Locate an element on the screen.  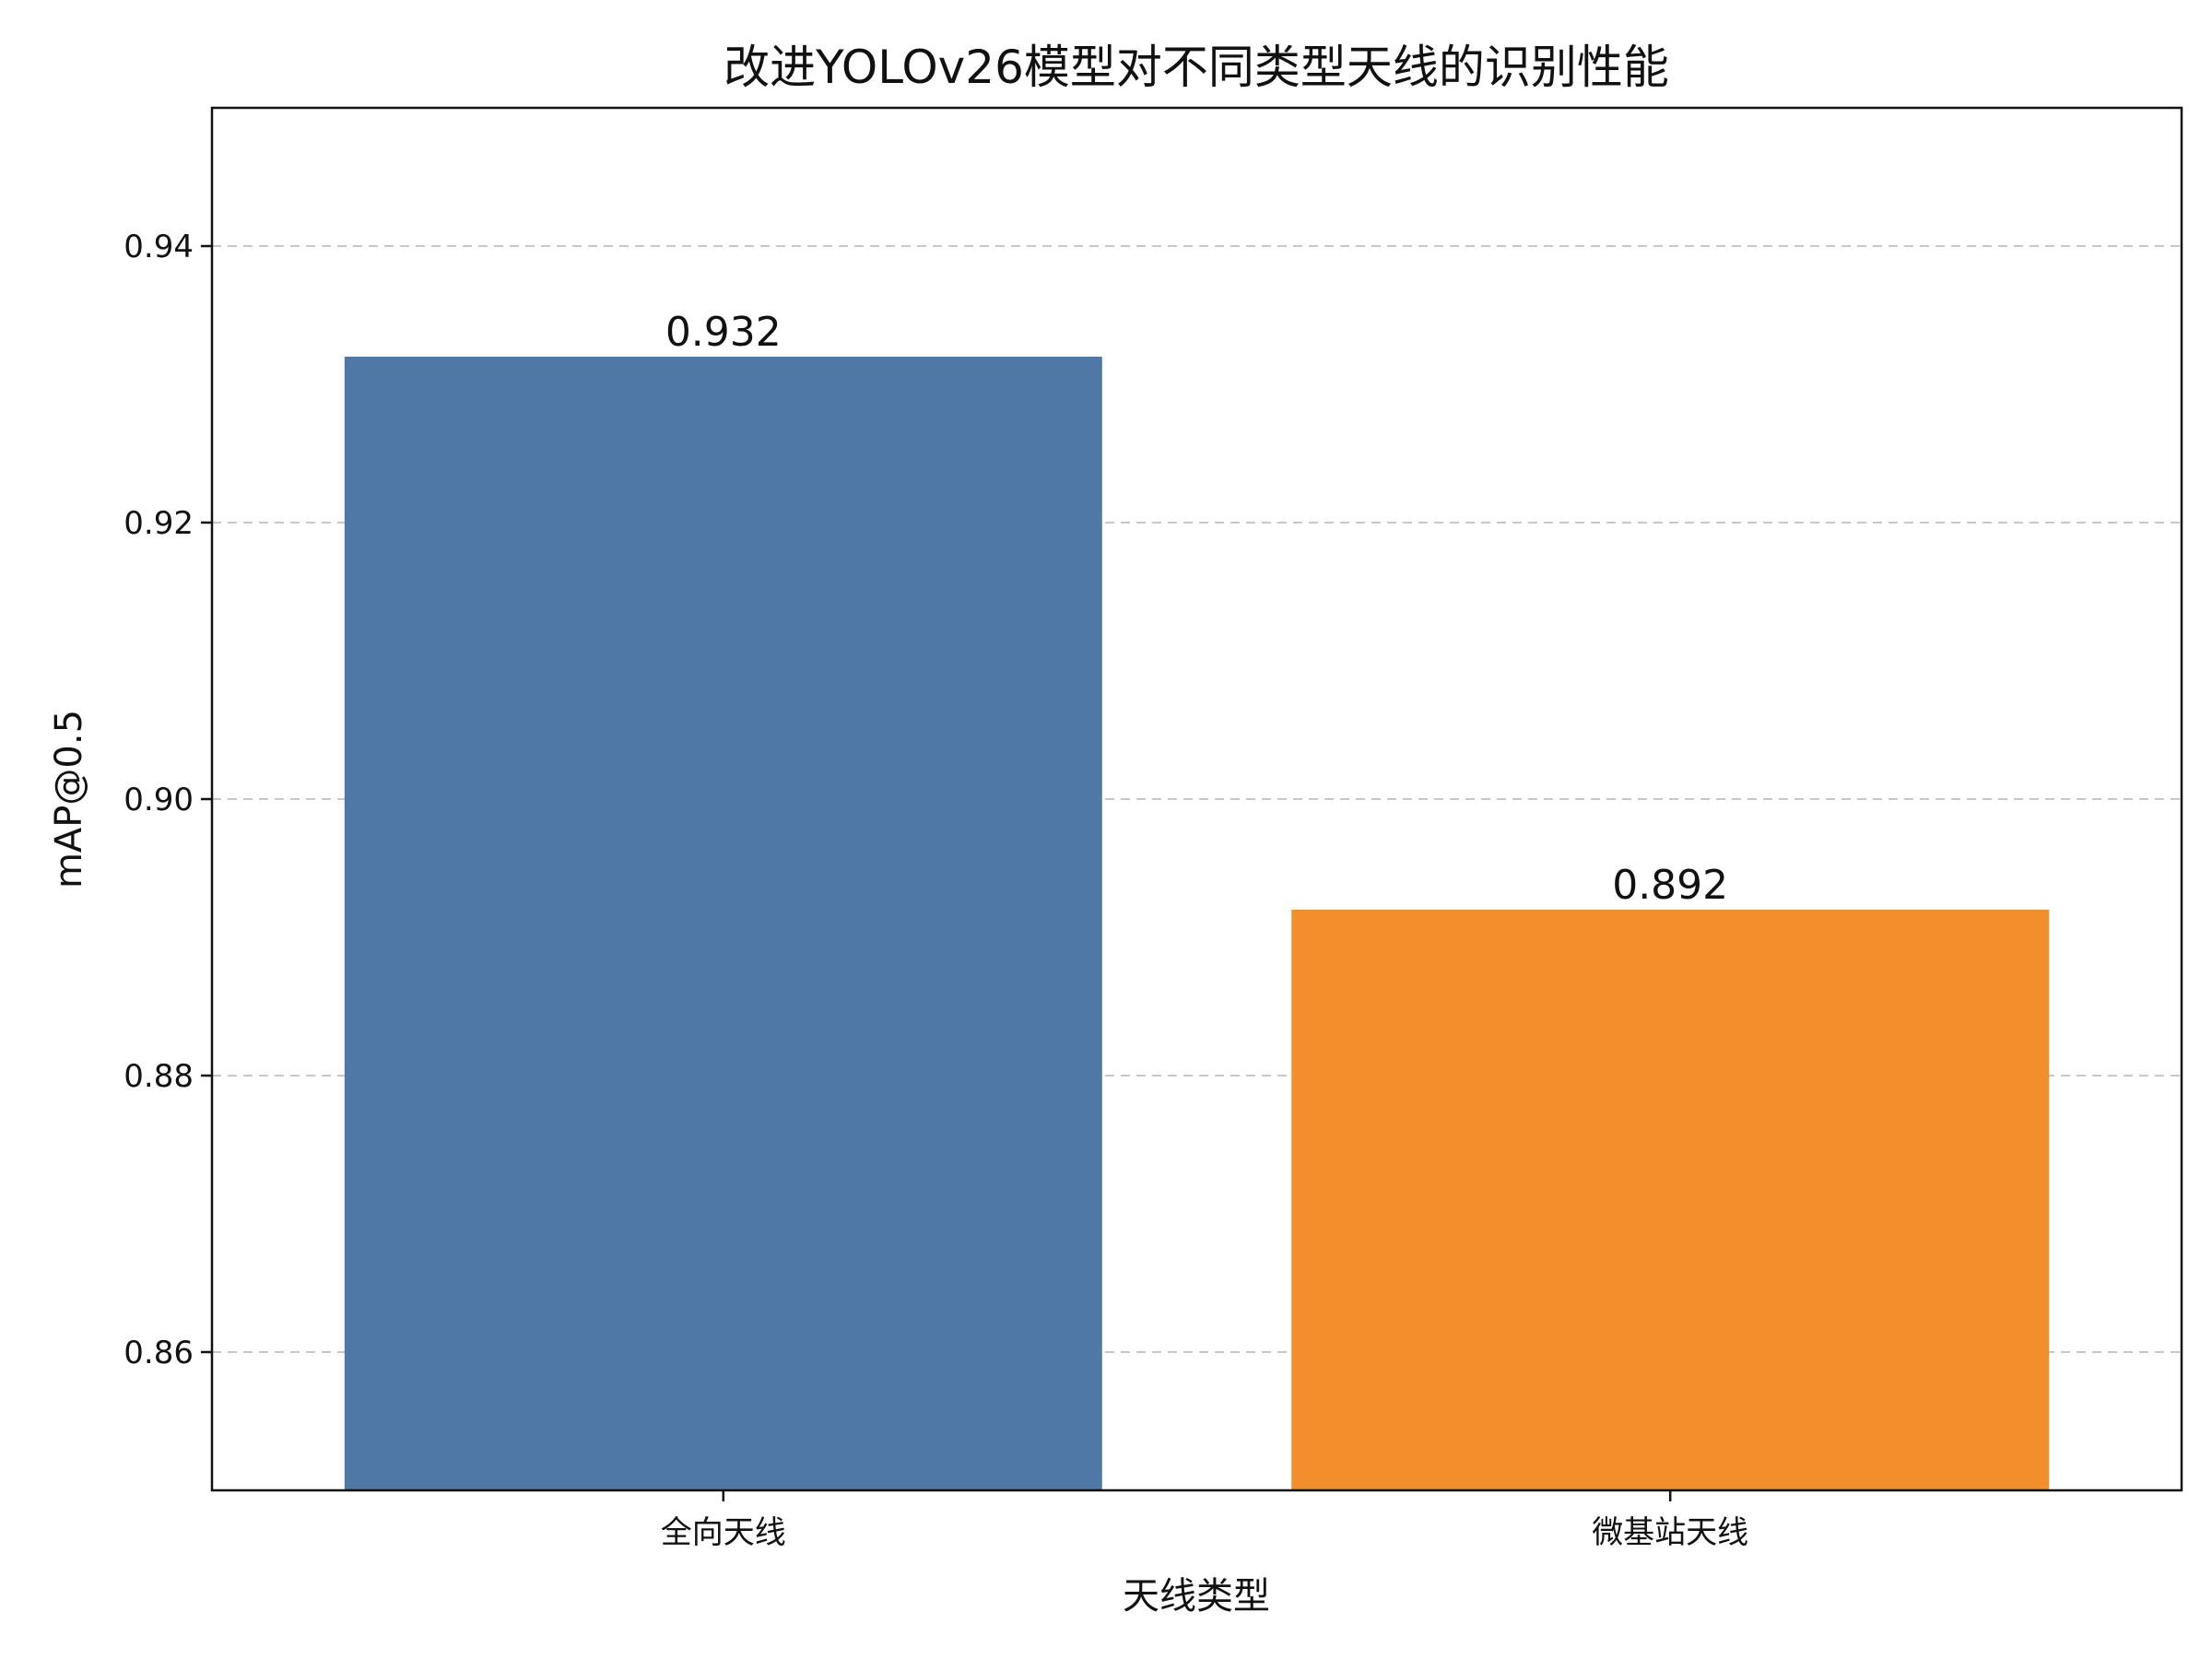
chart-title: 改进YOLOv26模型对不同类型天线的识别性能 is located at coordinates (1196, 67).